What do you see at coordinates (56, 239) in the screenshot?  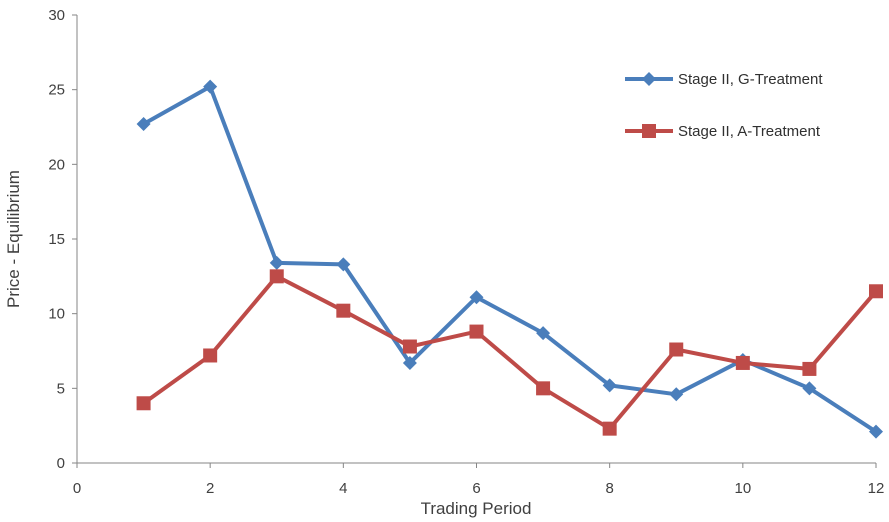 I see `y-tick-label: 15` at bounding box center [56, 239].